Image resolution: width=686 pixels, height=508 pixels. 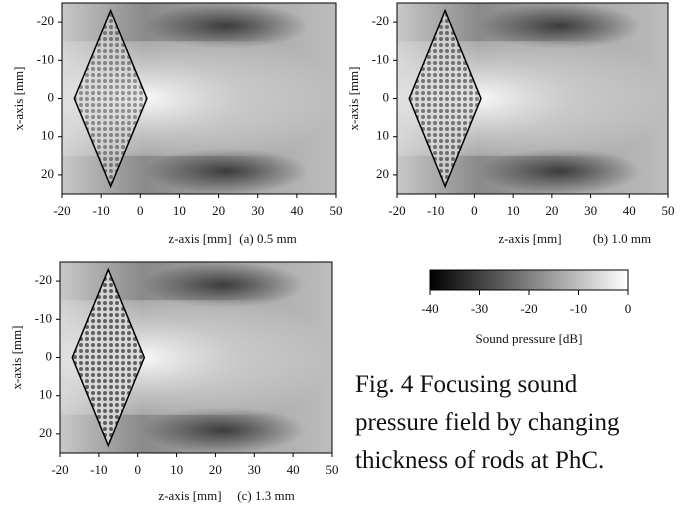 I want to click on colorbar, so click(x=529, y=280).